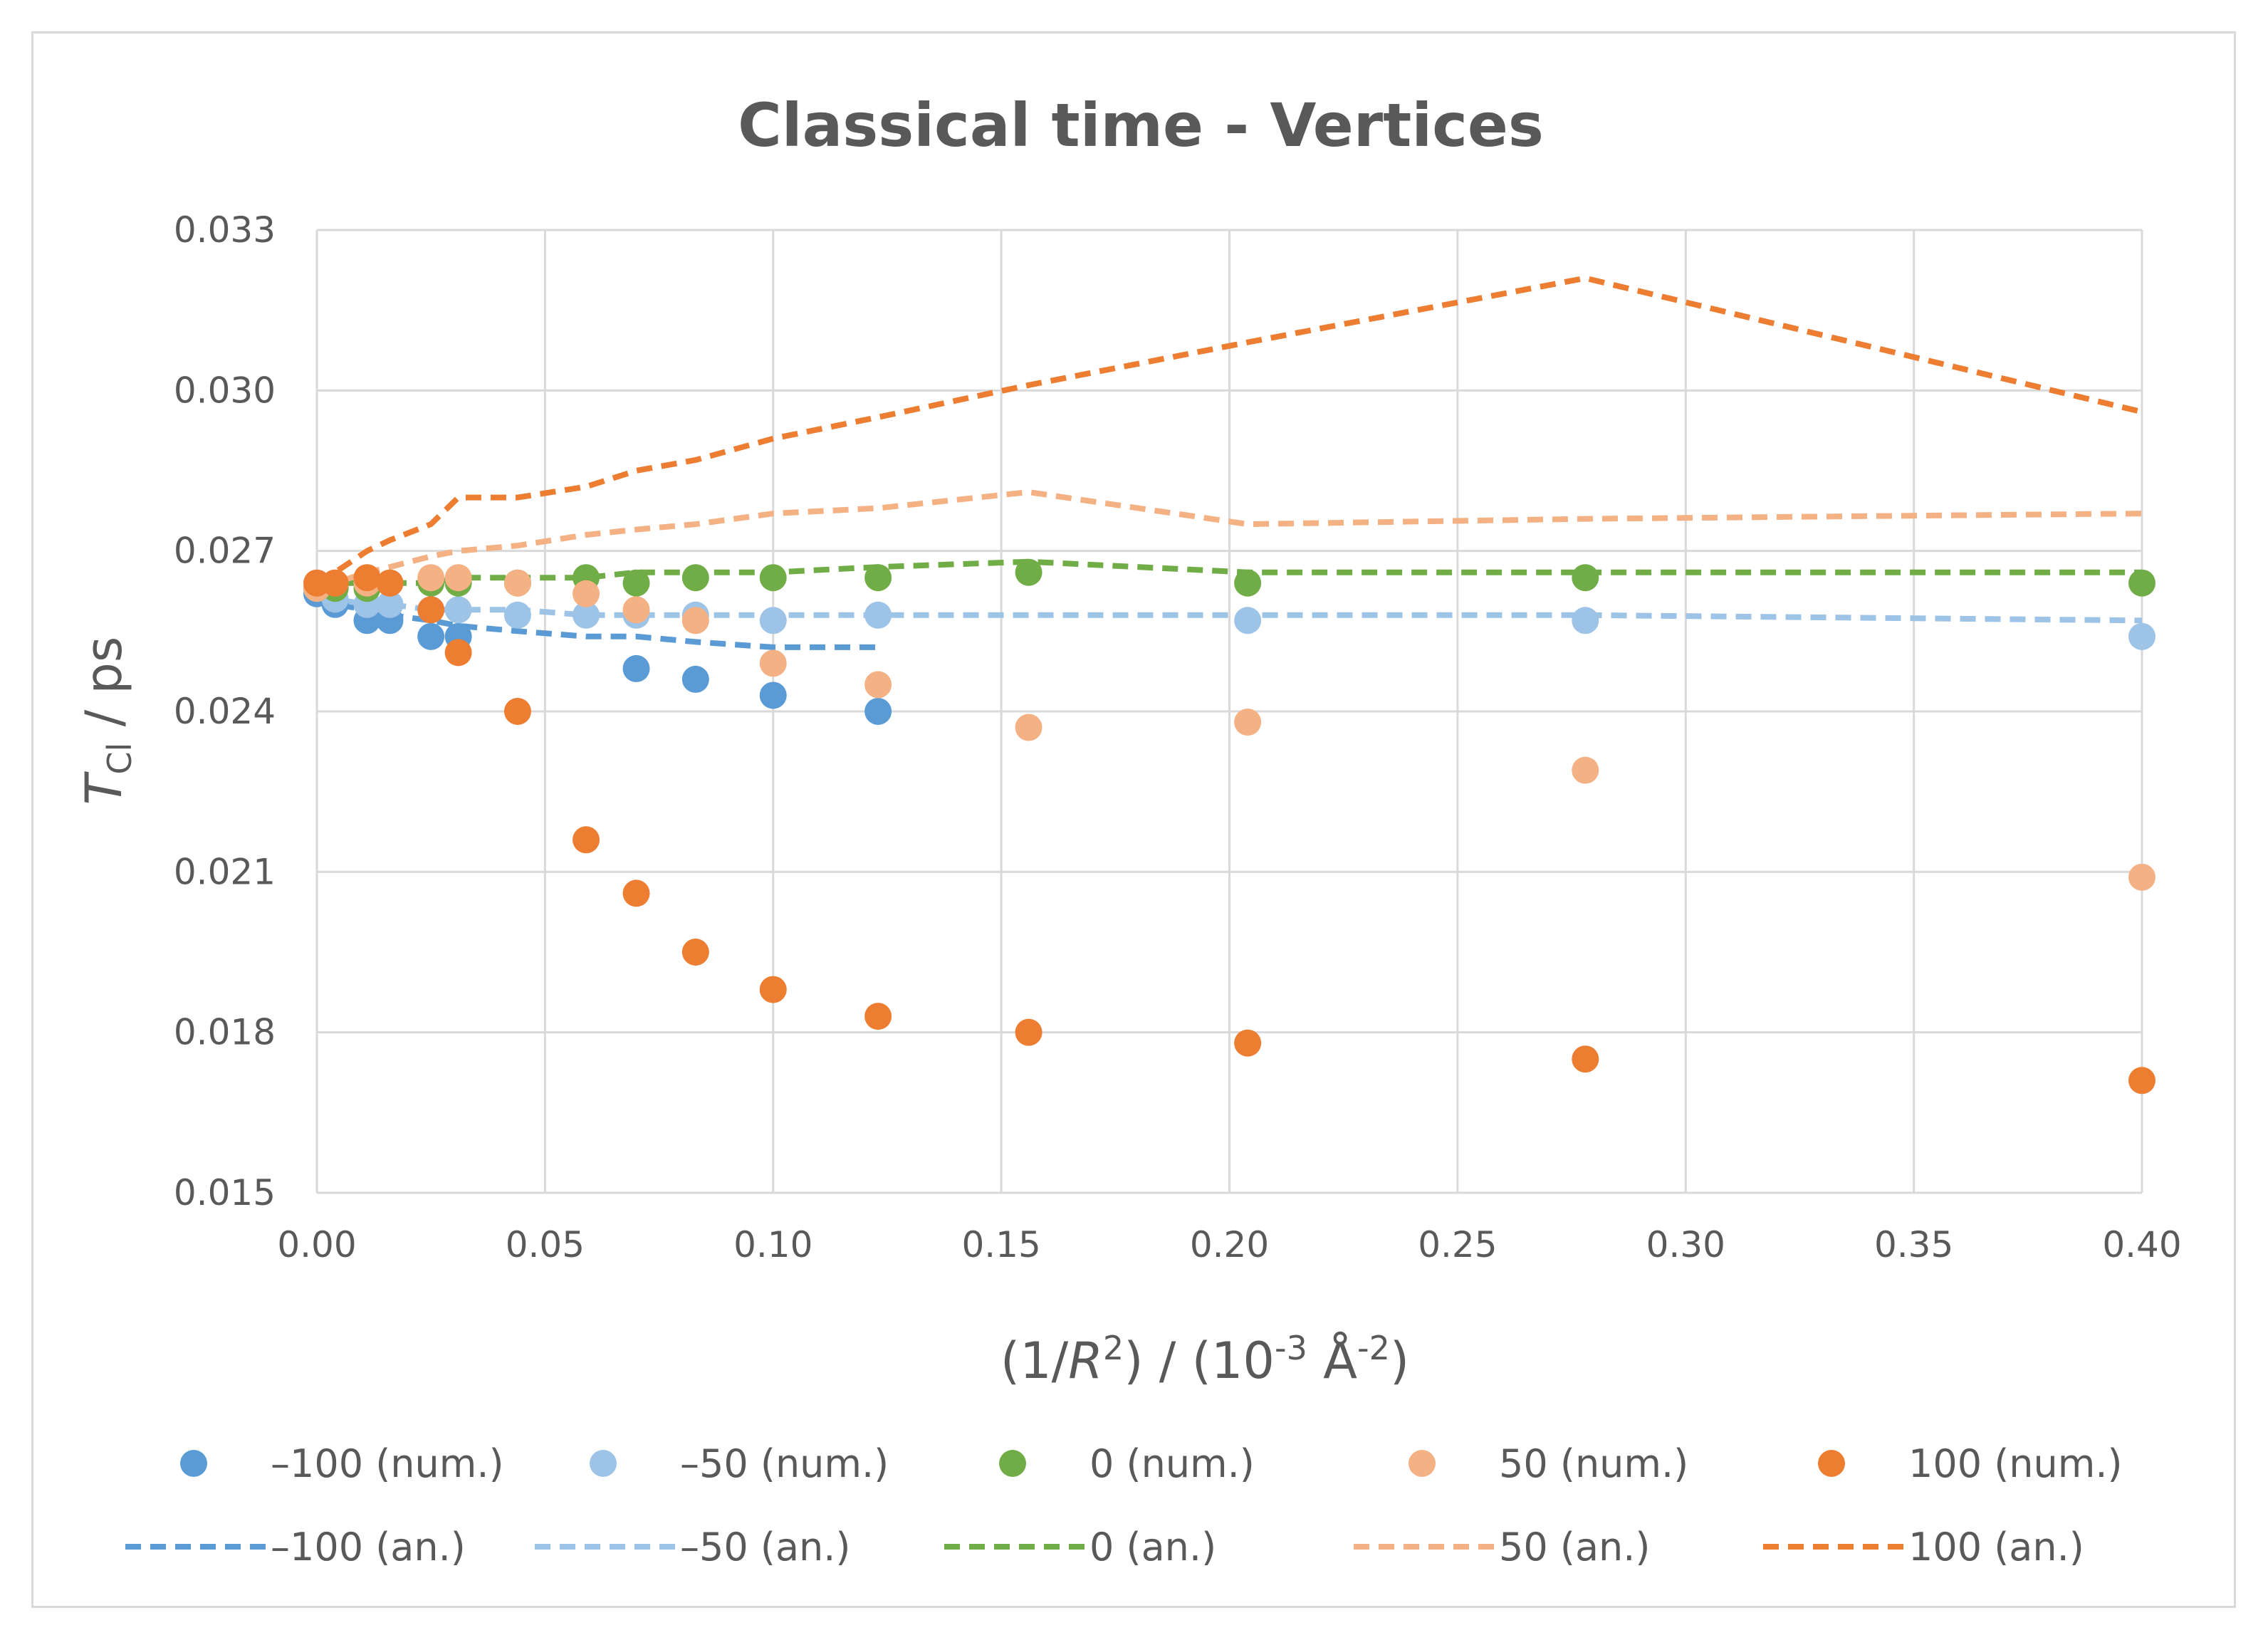  What do you see at coordinates (104, 690) in the screenshot?
I see `y-axis-label-unit: / ps` at bounding box center [104, 690].